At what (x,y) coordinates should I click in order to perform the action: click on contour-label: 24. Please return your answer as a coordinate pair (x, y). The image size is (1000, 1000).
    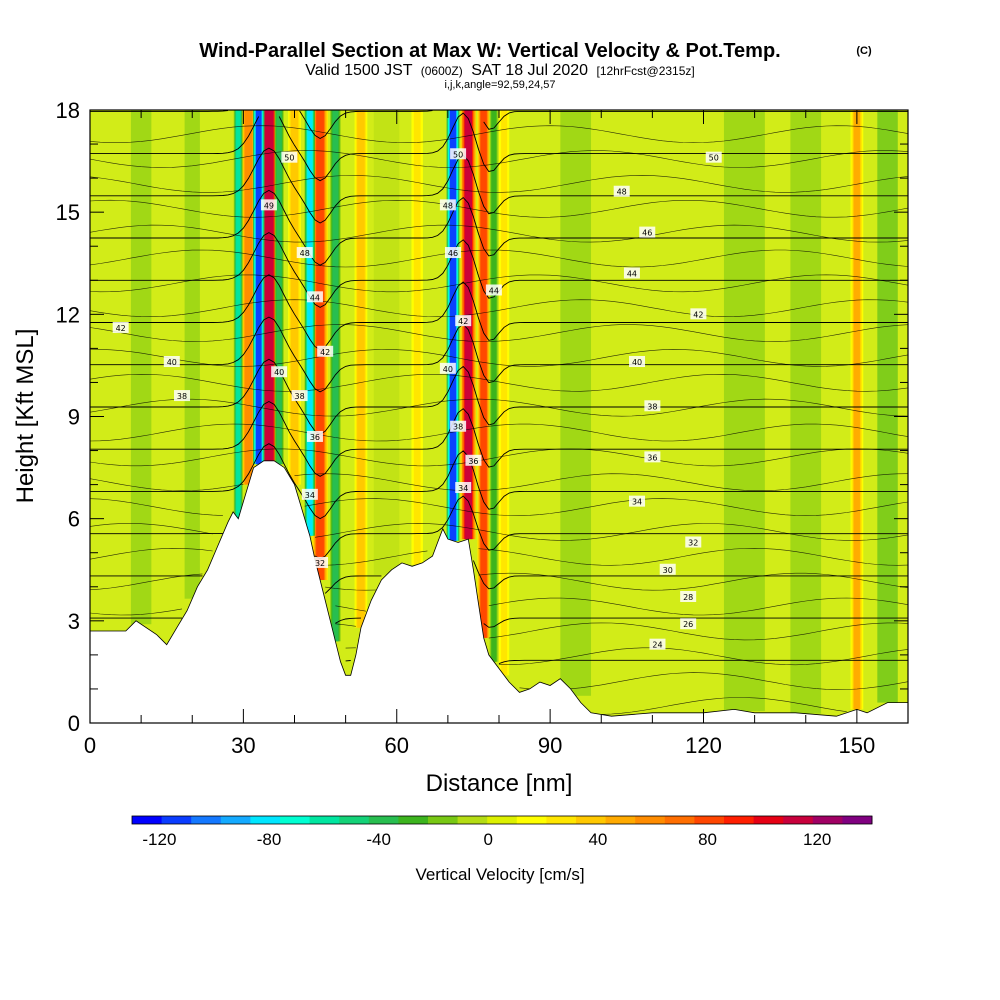
    Looking at the image, I should click on (657, 645).